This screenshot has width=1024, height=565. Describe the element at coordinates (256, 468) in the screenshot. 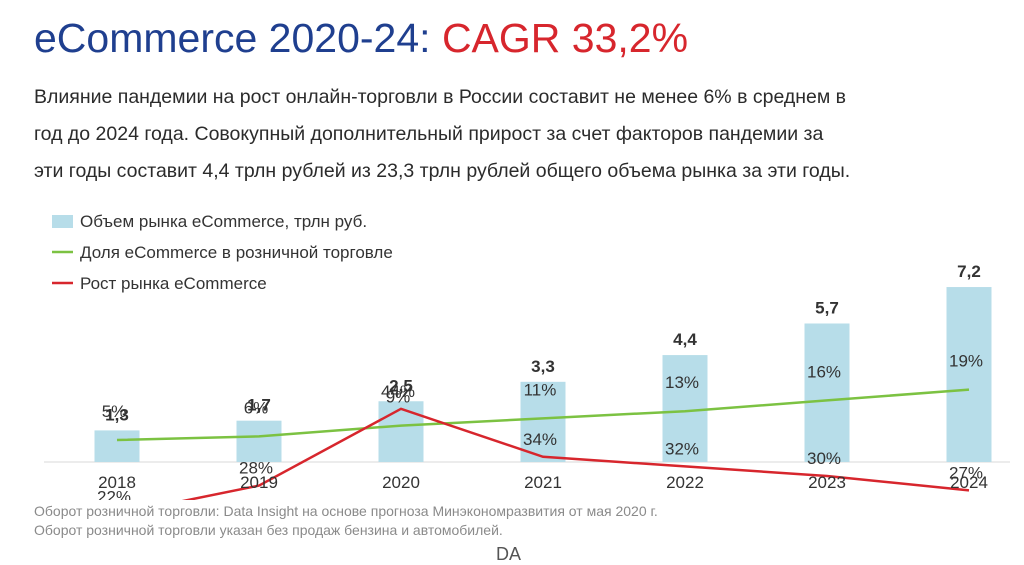

I see `growth-label-2019: 28%` at that location.